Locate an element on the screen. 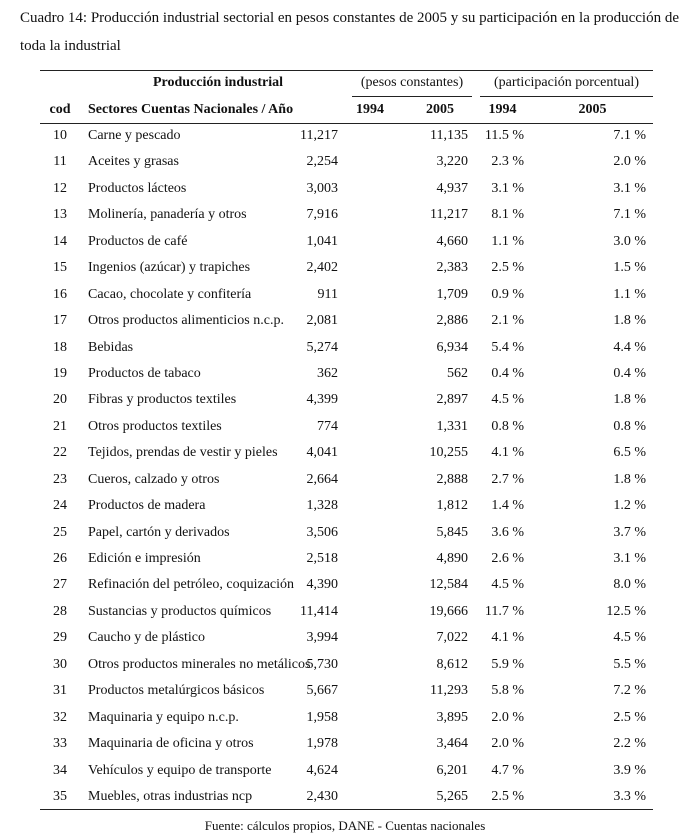 The image size is (690, 838). table-cell: 2.6 % is located at coordinates (507, 559).